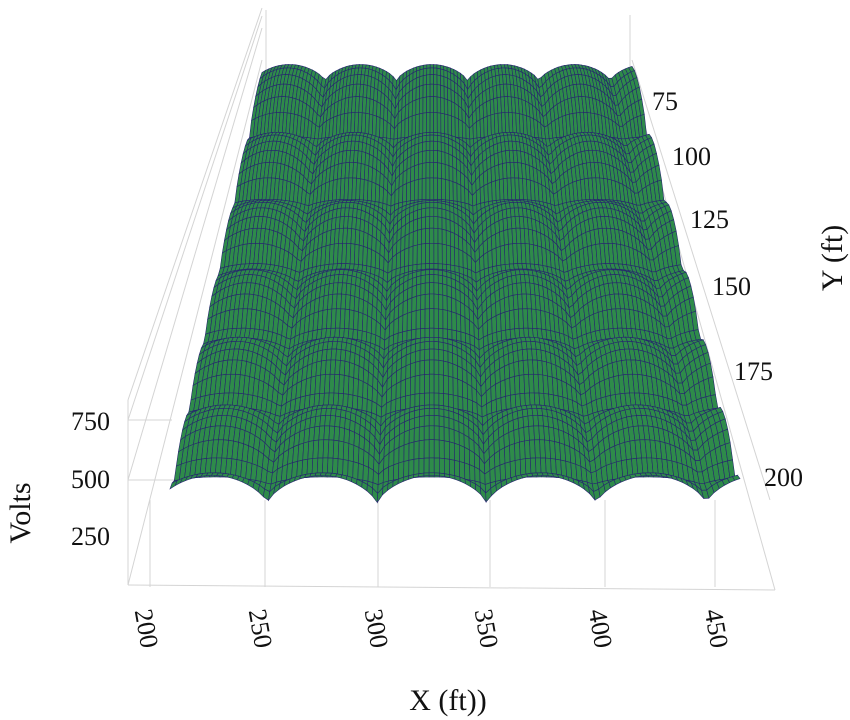  What do you see at coordinates (376, 628) in the screenshot?
I see `x-tick-label: 300` at bounding box center [376, 628].